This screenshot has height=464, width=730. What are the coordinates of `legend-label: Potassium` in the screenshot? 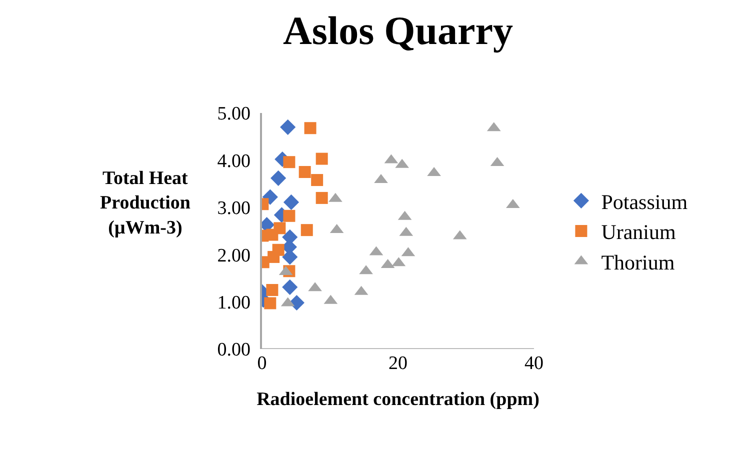 It's located at (644, 202).